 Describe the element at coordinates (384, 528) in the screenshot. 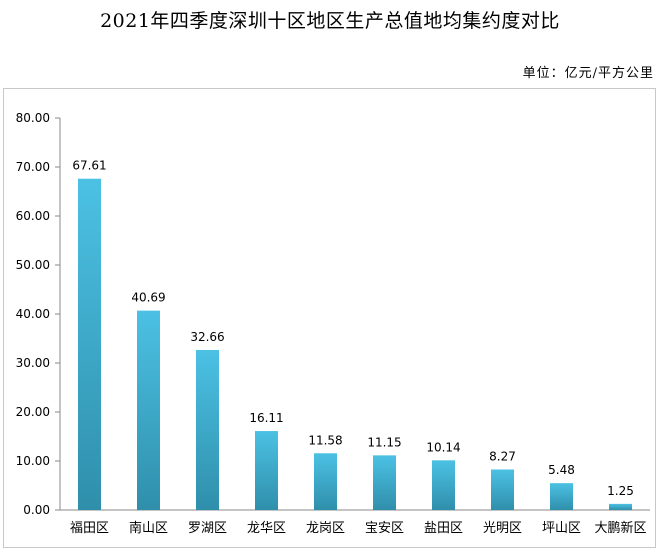

I see `x-category-label: 宝安区` at that location.